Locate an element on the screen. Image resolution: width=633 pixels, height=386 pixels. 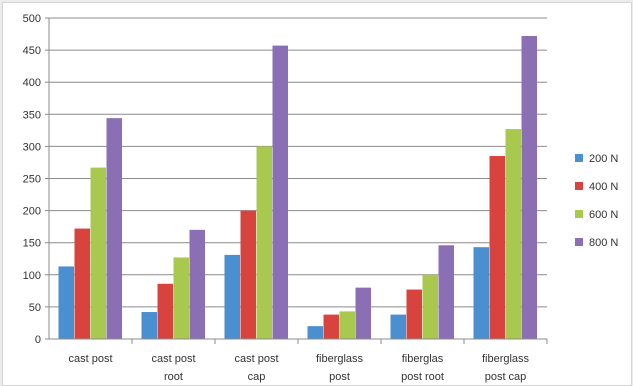
x-category-label: post root is located at coordinates (422, 377).